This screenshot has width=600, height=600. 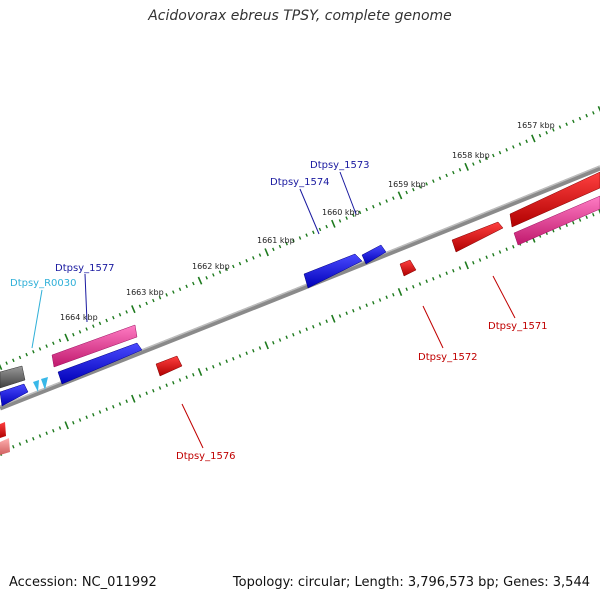 I want to click on rna-dtpsy-r0030-b, so click(x=44, y=383).